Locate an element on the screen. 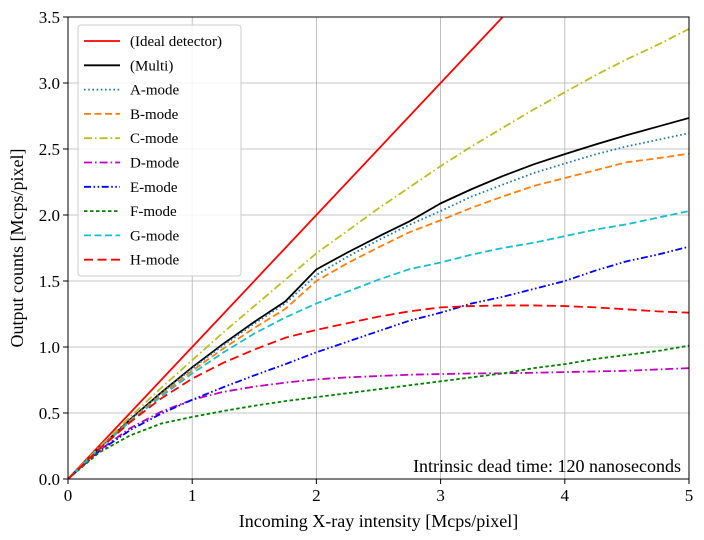 This screenshot has width=704, height=540. y-tick-label: 3.5 is located at coordinates (49, 17).